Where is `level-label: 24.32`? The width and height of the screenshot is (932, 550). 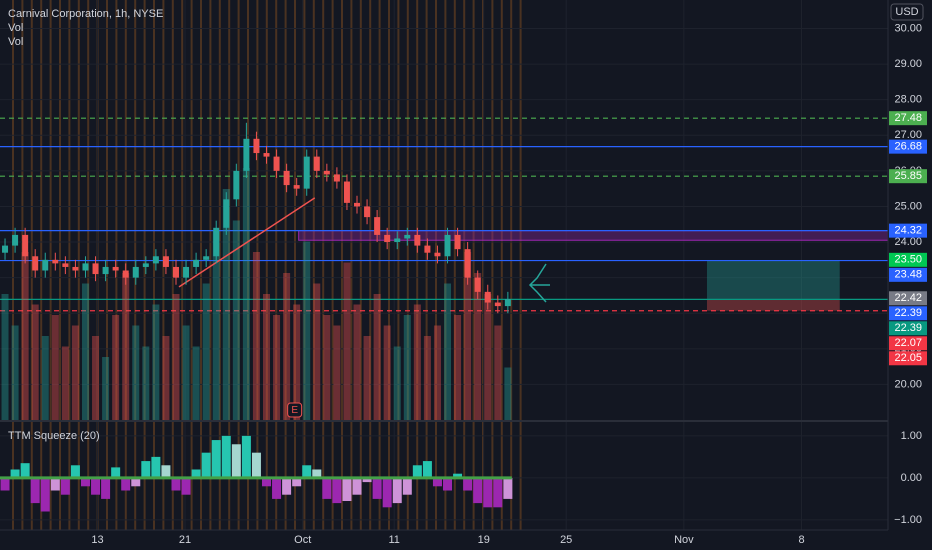 level-label: 24.32 is located at coordinates (908, 231).